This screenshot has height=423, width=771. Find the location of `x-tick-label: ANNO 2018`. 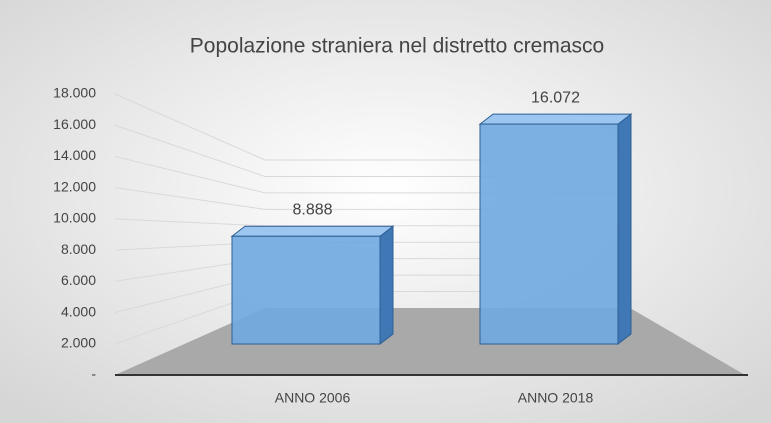

x-tick-label: ANNO 2018 is located at coordinates (556, 398).